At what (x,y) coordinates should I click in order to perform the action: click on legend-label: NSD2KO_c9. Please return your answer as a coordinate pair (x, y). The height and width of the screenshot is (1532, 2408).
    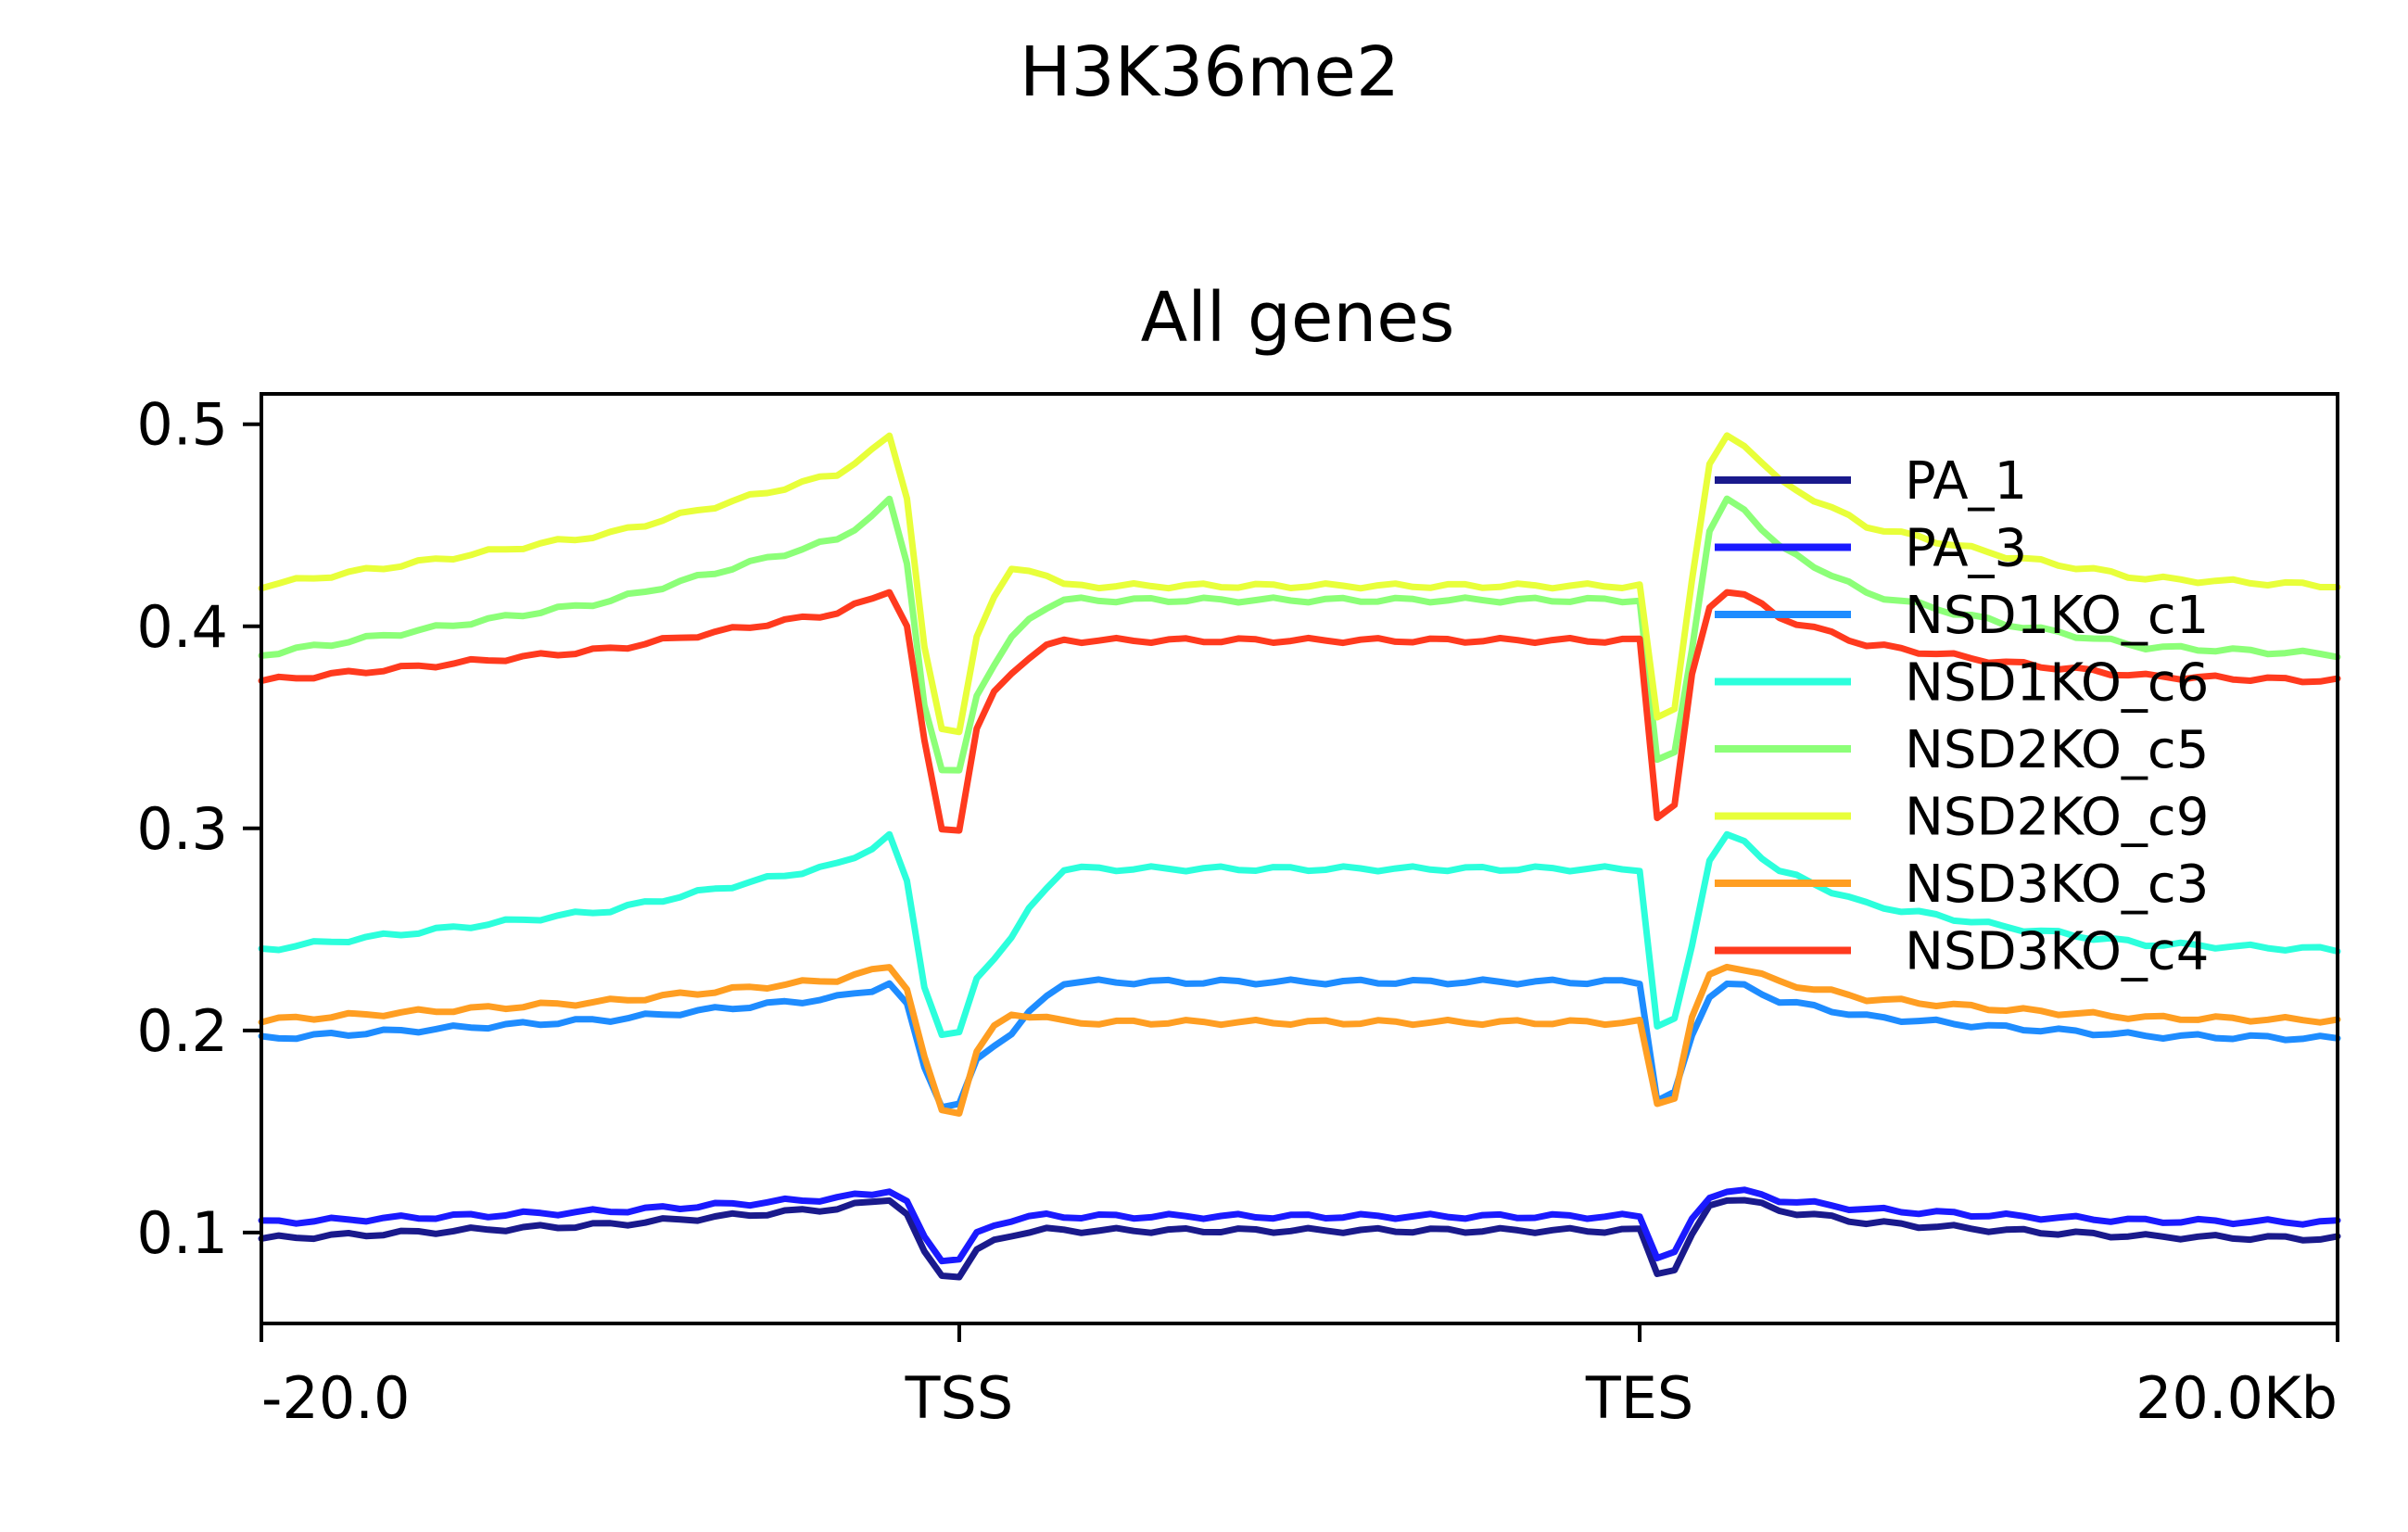
    Looking at the image, I should click on (2057, 818).